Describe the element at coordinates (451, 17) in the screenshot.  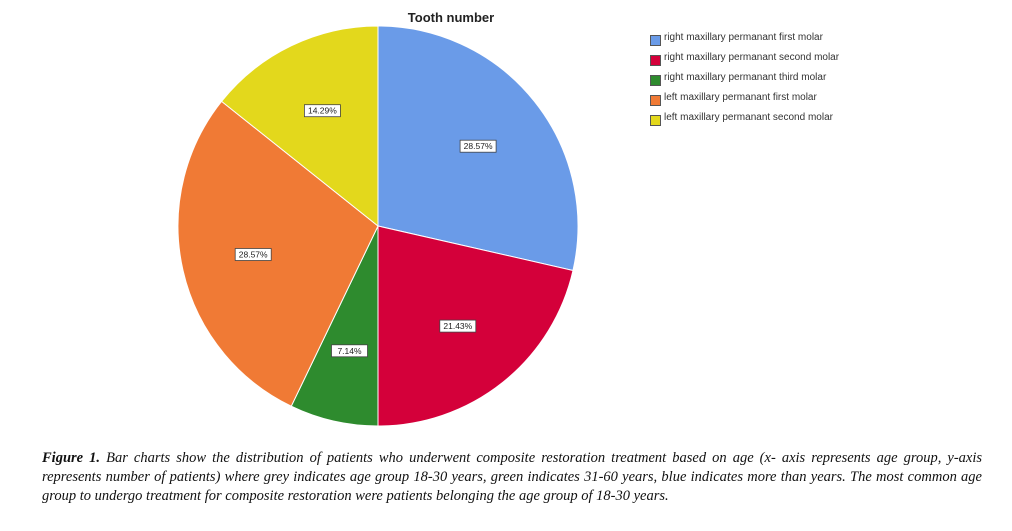
I see `chart-title: Tooth number` at that location.